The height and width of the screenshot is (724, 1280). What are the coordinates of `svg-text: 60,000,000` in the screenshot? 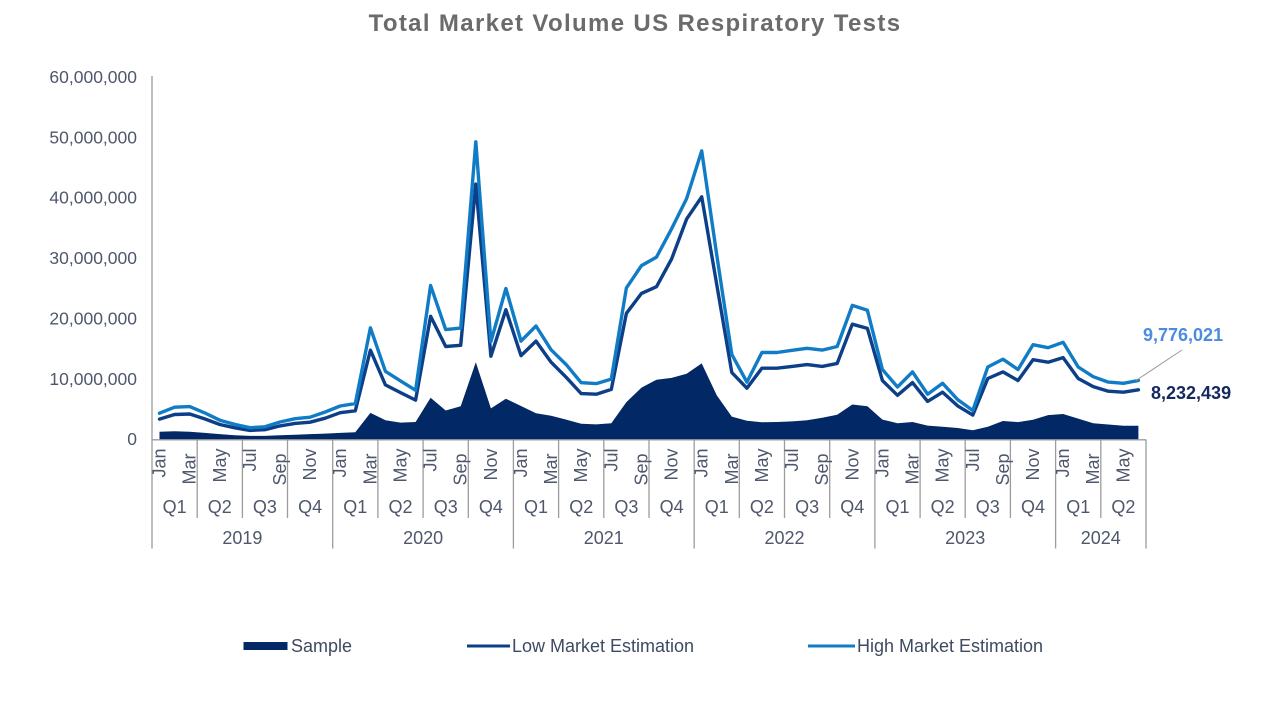 It's located at (93, 77).